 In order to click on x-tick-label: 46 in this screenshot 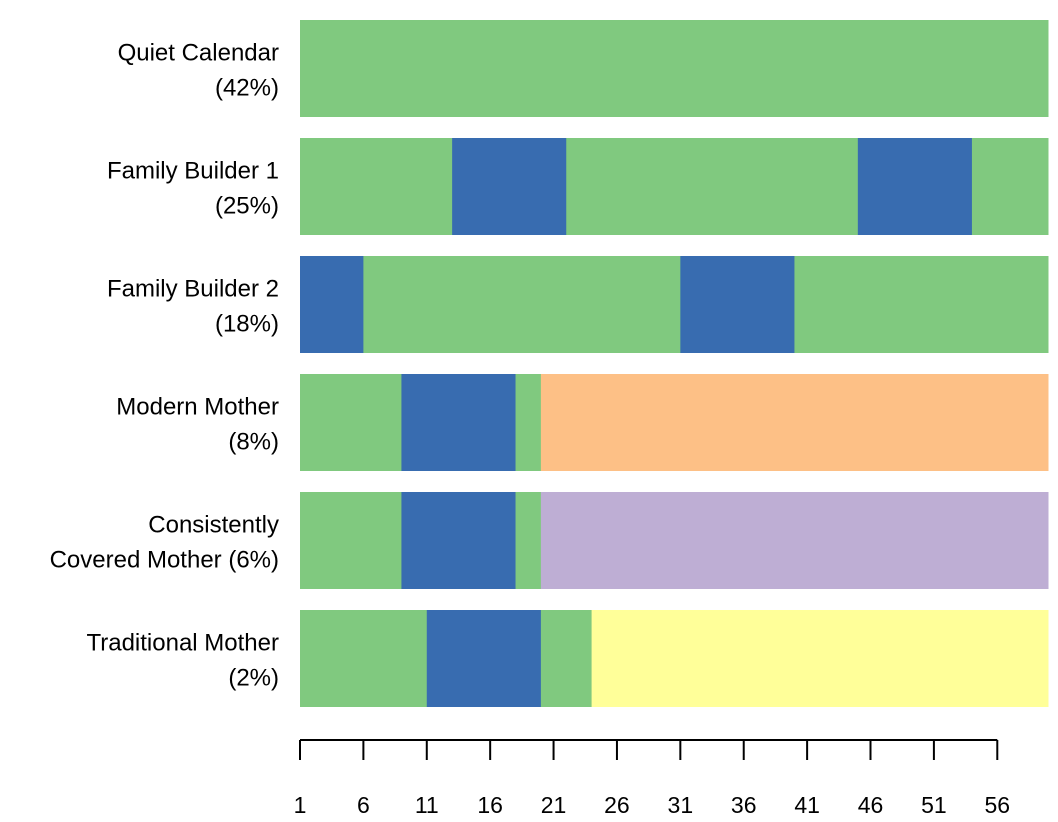, I will do `click(871, 805)`.